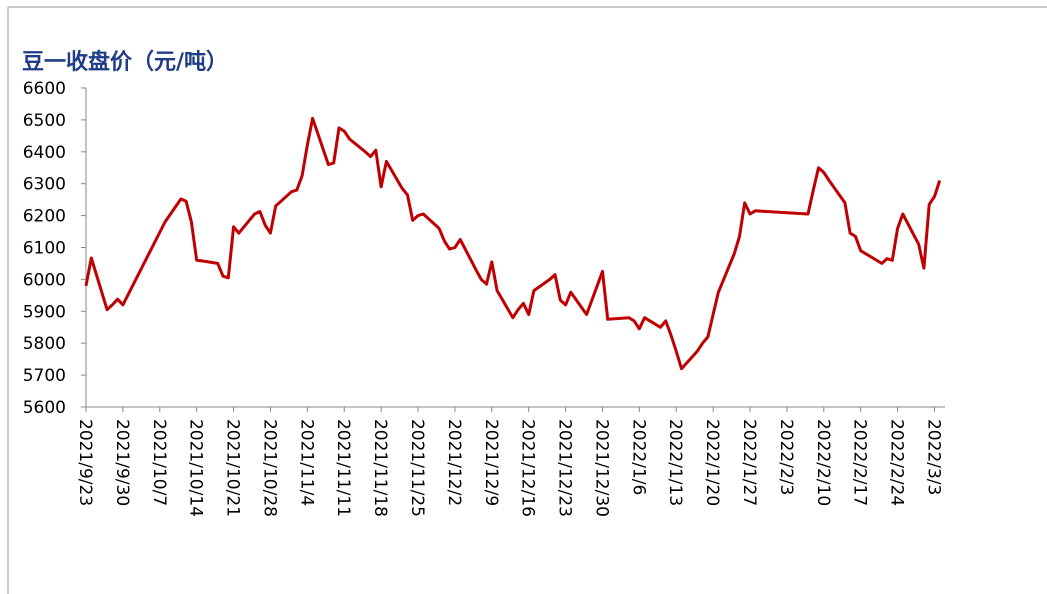 Image resolution: width=1047 pixels, height=594 pixels. Describe the element at coordinates (44, 121) in the screenshot. I see `y-tick-label: 6500` at that location.